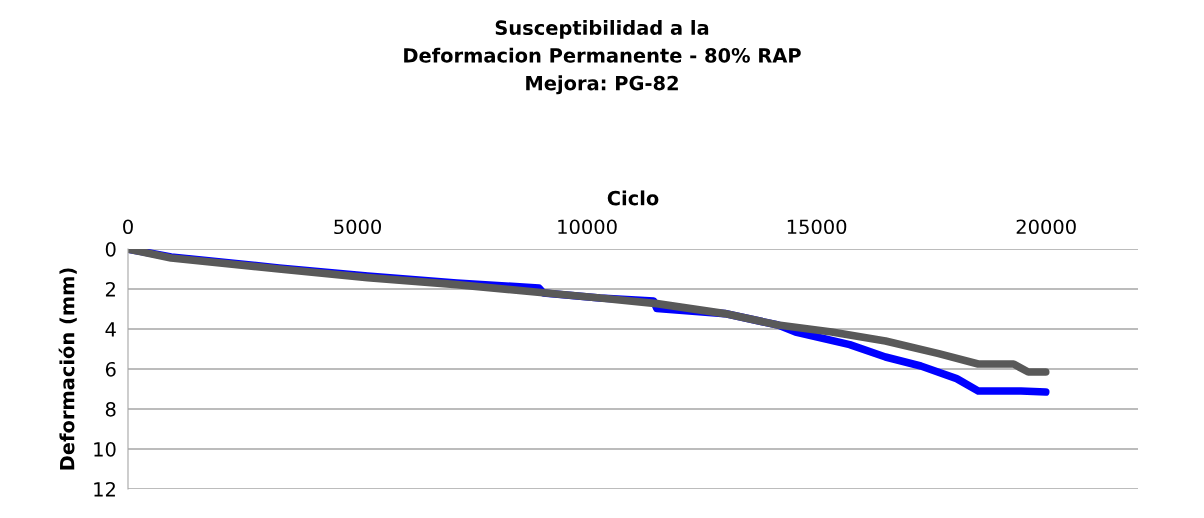 The image size is (1204, 518). What do you see at coordinates (587, 227) in the screenshot?
I see `x-tick-label: 10000` at bounding box center [587, 227].